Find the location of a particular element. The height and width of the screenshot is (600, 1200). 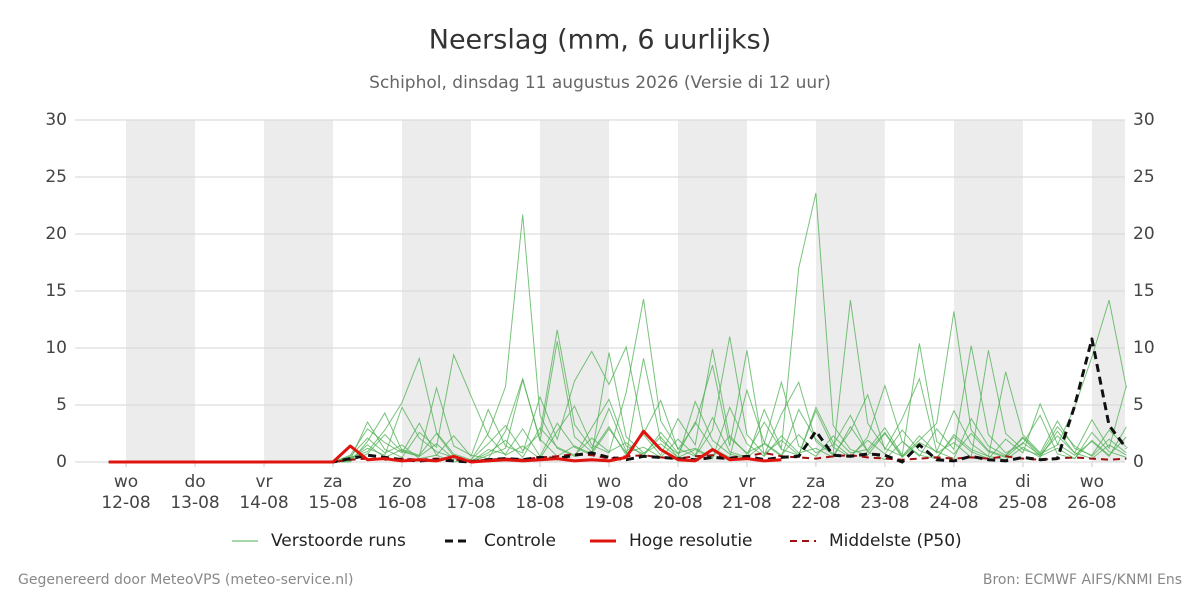

x-tick-date: 12-08 is located at coordinates (125, 503).